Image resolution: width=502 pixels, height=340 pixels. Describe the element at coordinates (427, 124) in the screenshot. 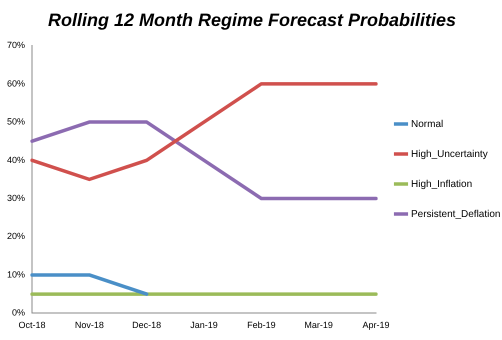

I see `legend-label: Normal` at that location.